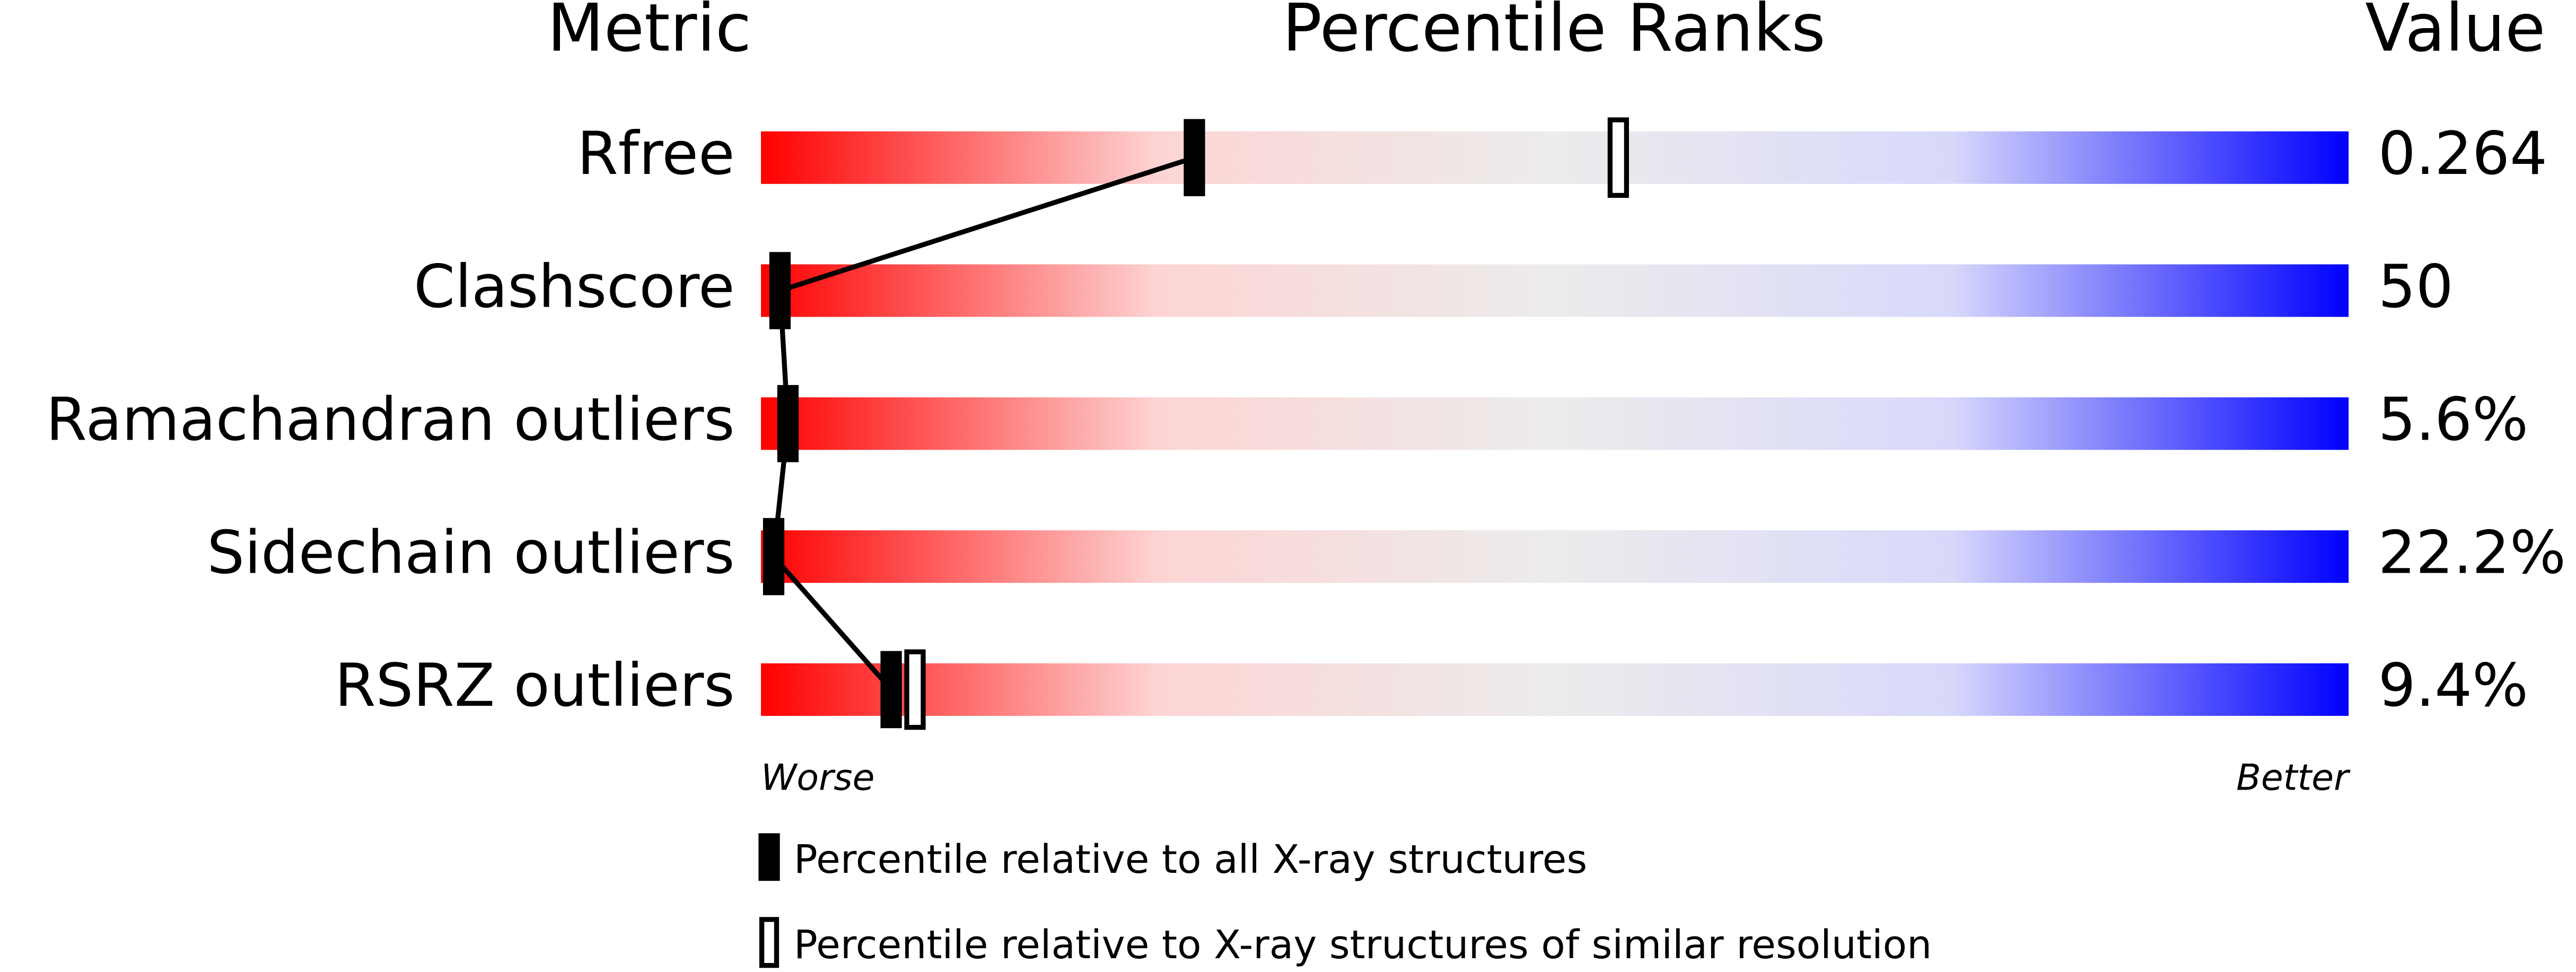  What do you see at coordinates (2293, 778) in the screenshot?
I see `axis-label: Better` at bounding box center [2293, 778].